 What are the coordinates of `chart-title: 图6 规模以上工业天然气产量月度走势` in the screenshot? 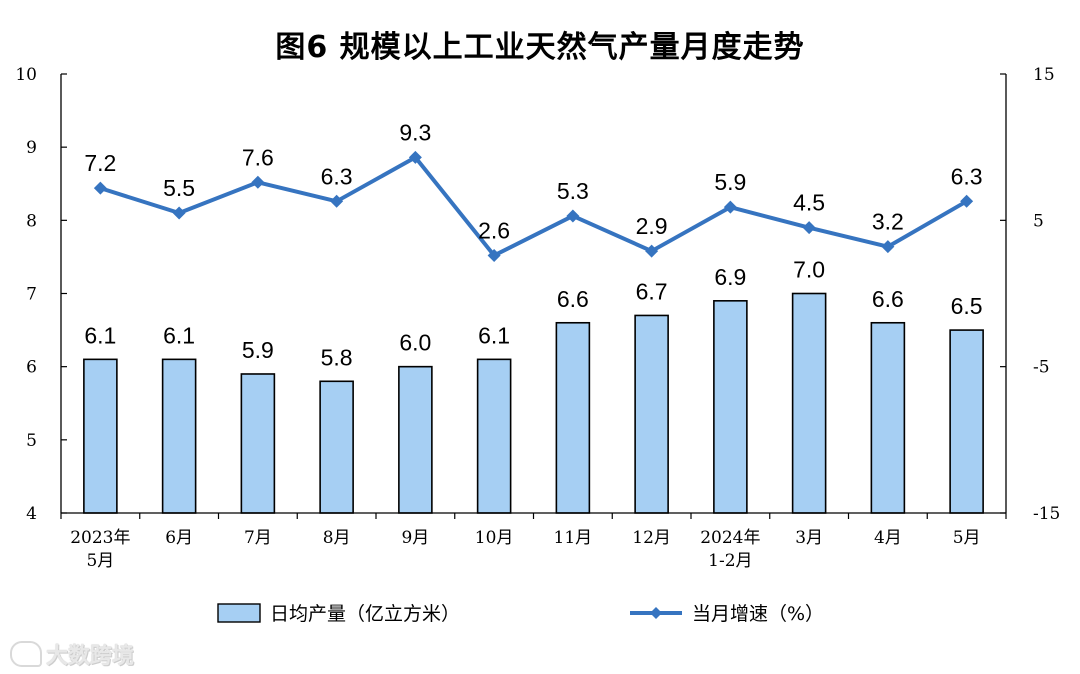 It's located at (540, 47).